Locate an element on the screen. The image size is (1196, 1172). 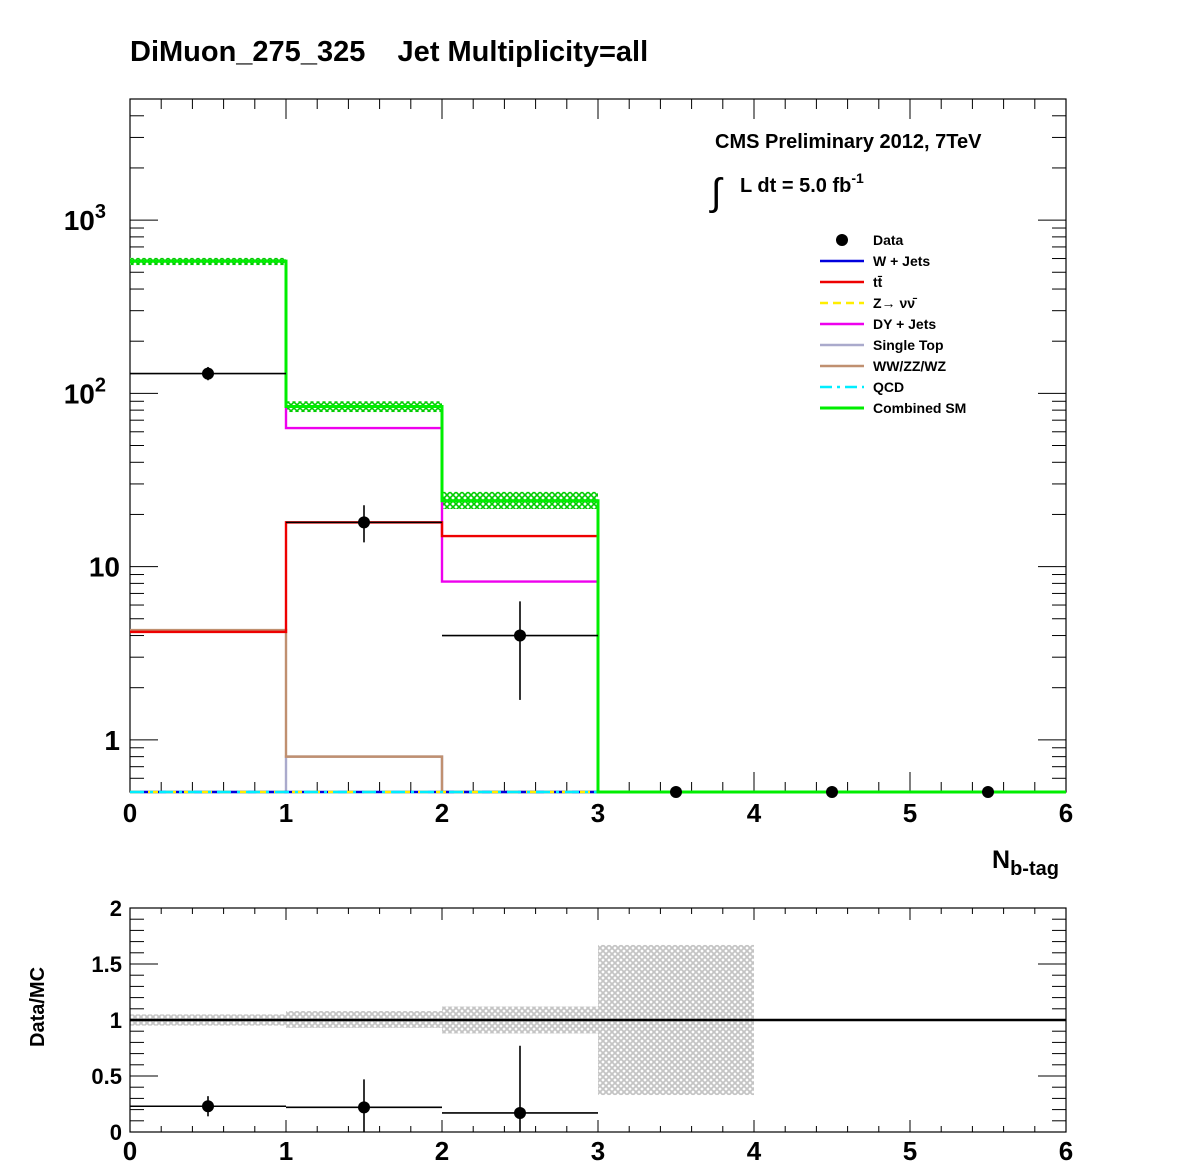
legend-label: tt̄ is located at coordinates (878, 282).